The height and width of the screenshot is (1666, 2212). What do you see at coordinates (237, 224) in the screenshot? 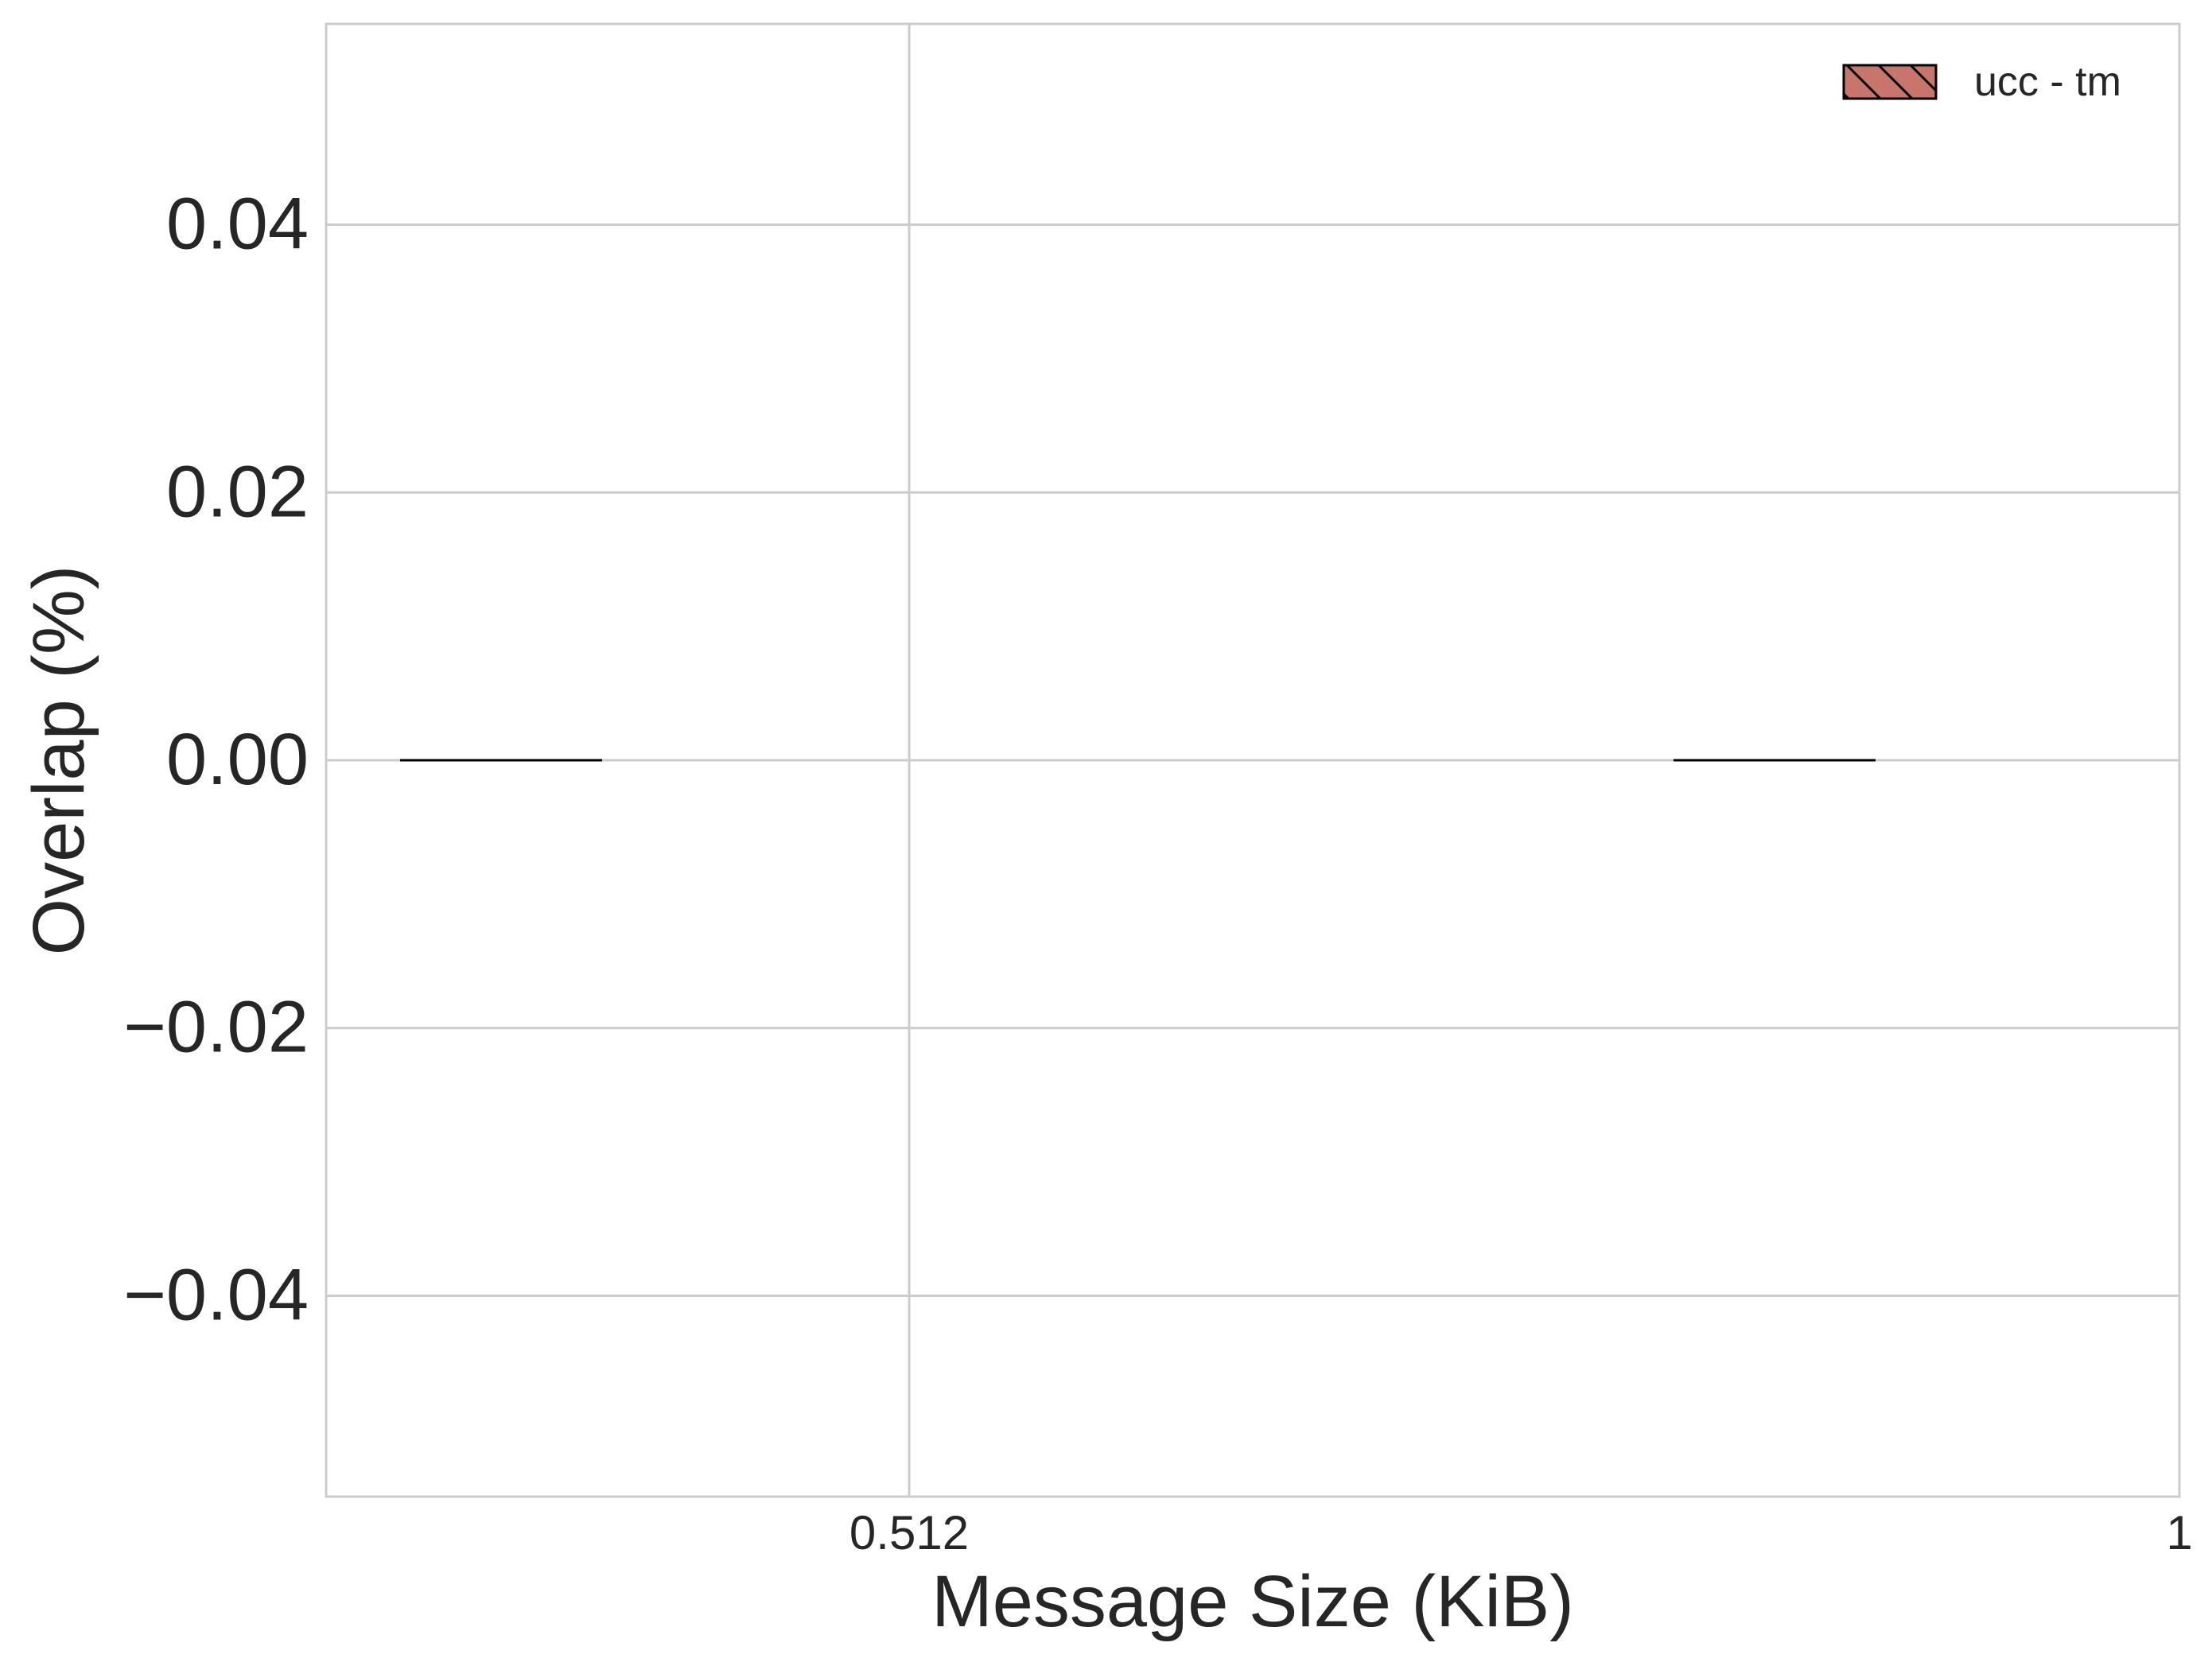
I see `y-tick-label: 0.04` at bounding box center [237, 224].